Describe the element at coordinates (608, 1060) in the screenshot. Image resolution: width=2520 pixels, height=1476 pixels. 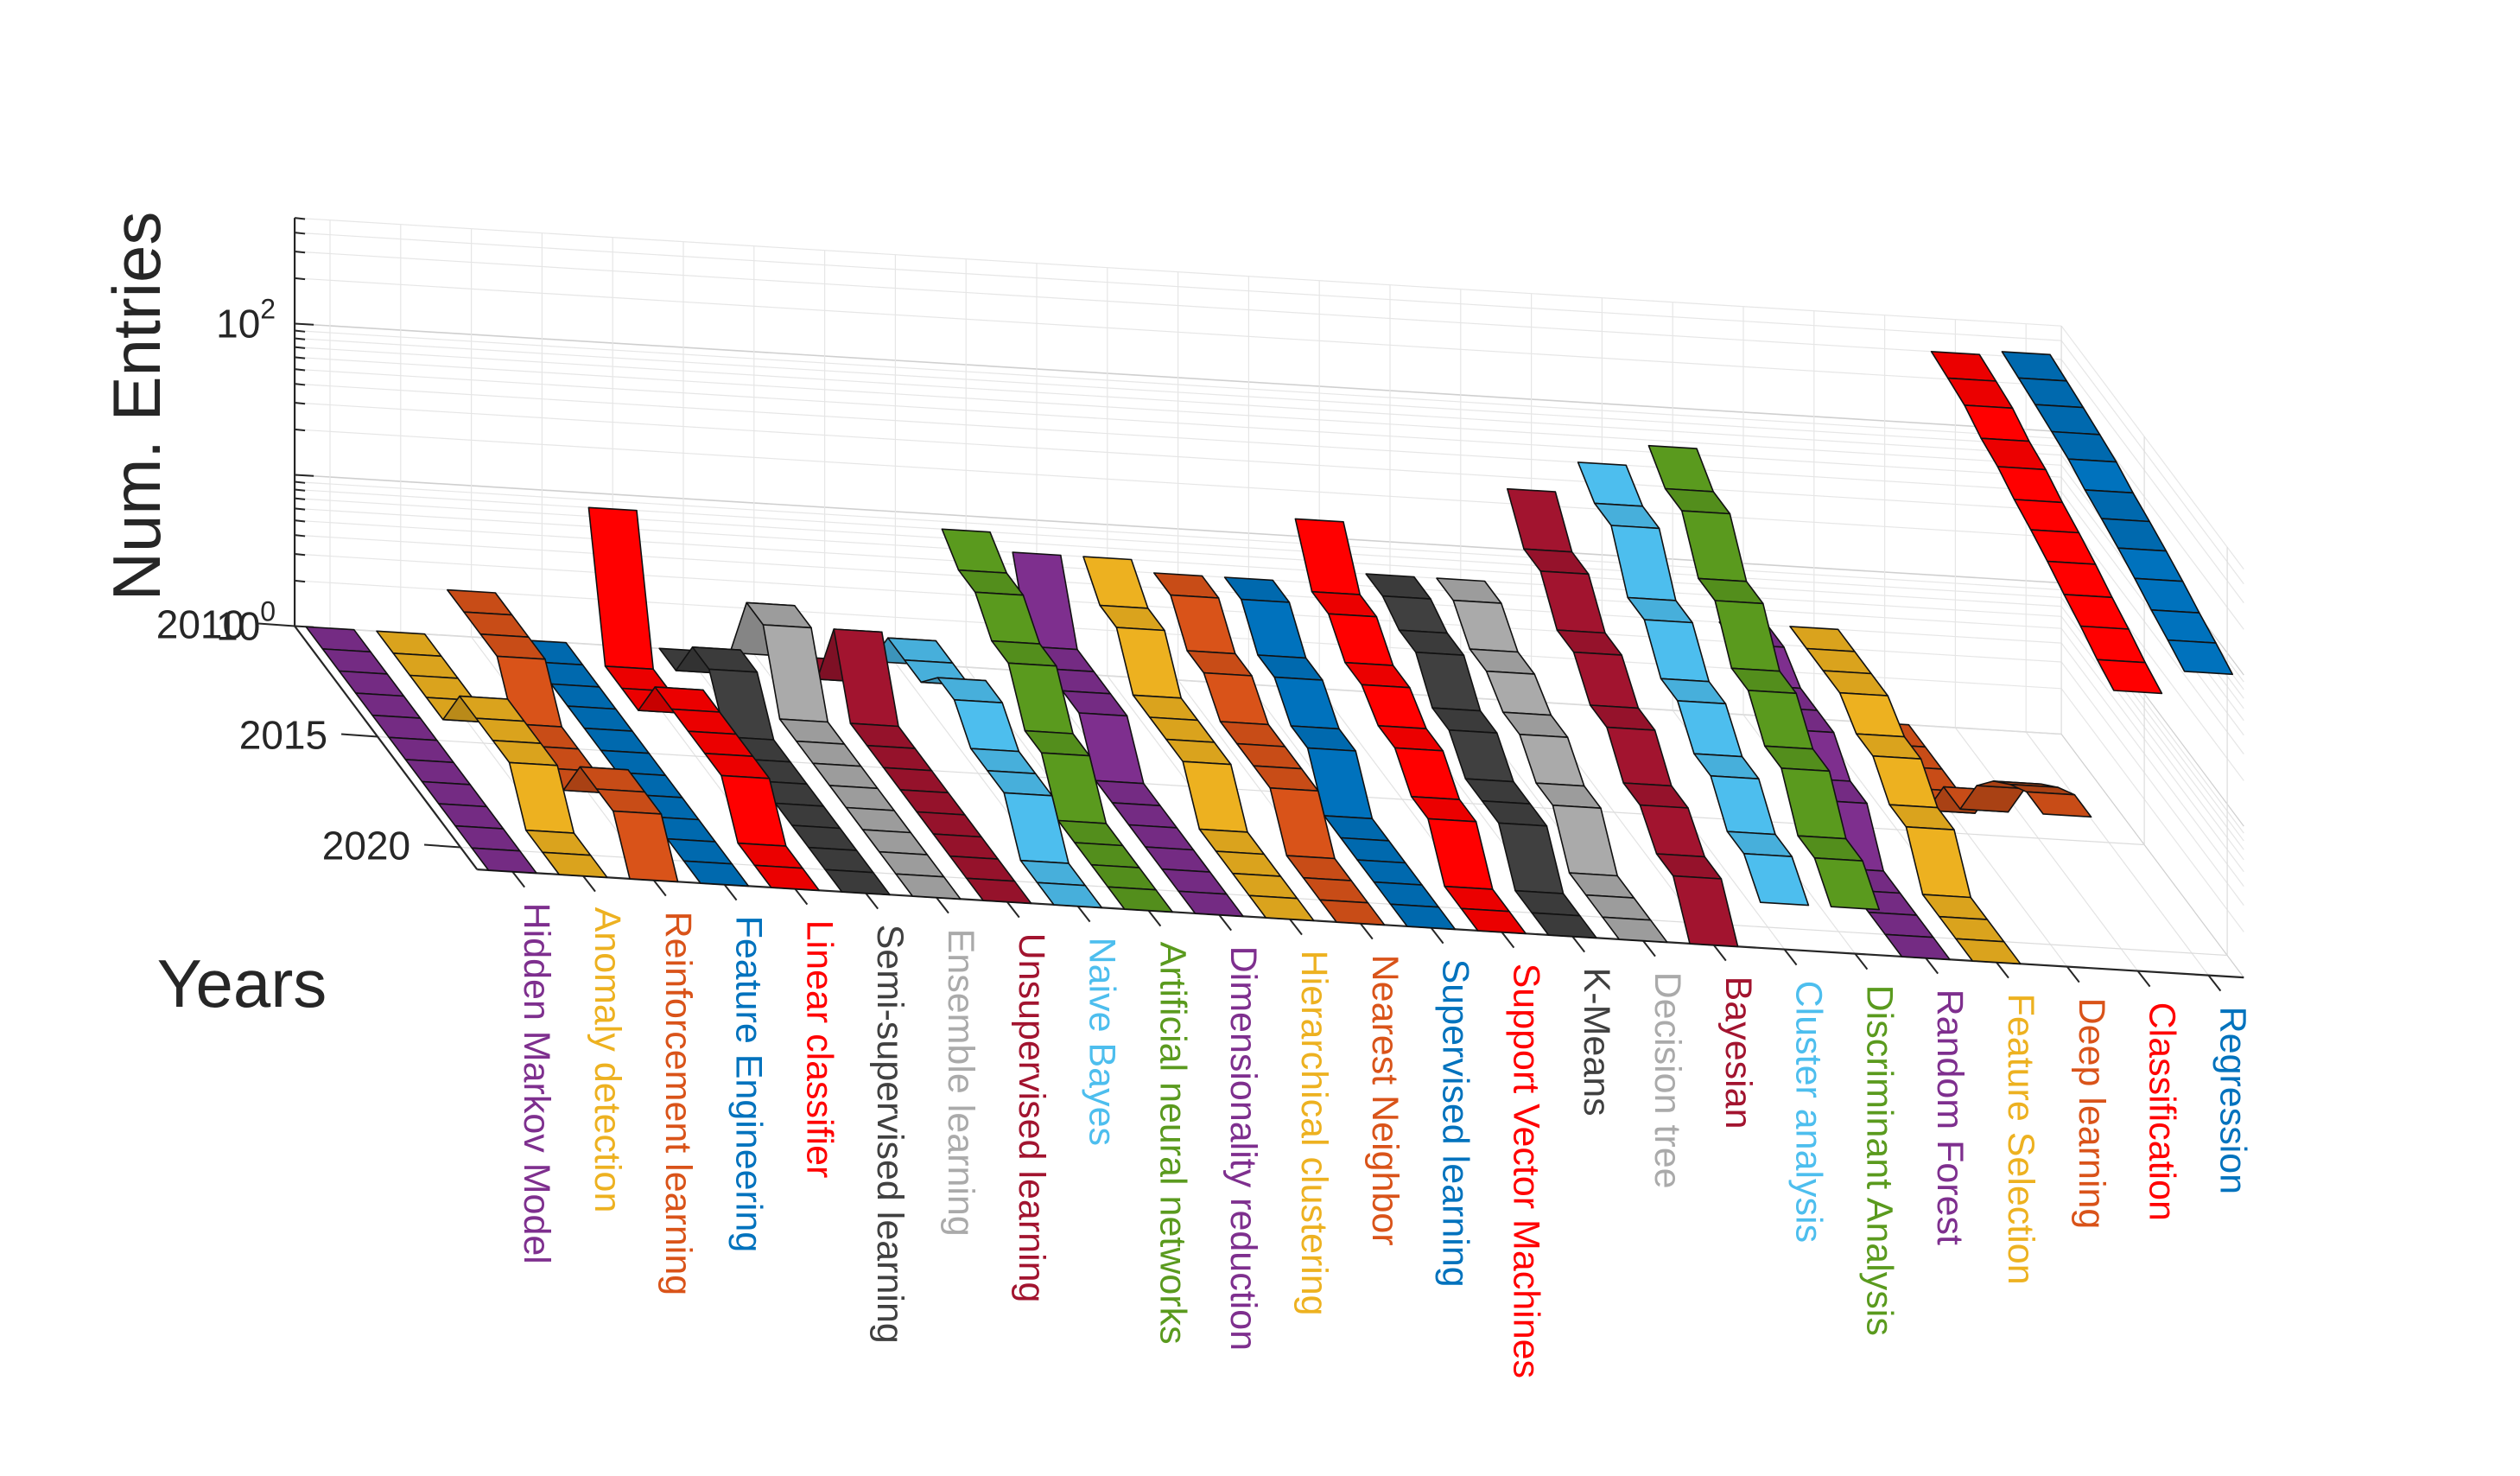
I see `series-tick-label: Anomaly detection` at that location.